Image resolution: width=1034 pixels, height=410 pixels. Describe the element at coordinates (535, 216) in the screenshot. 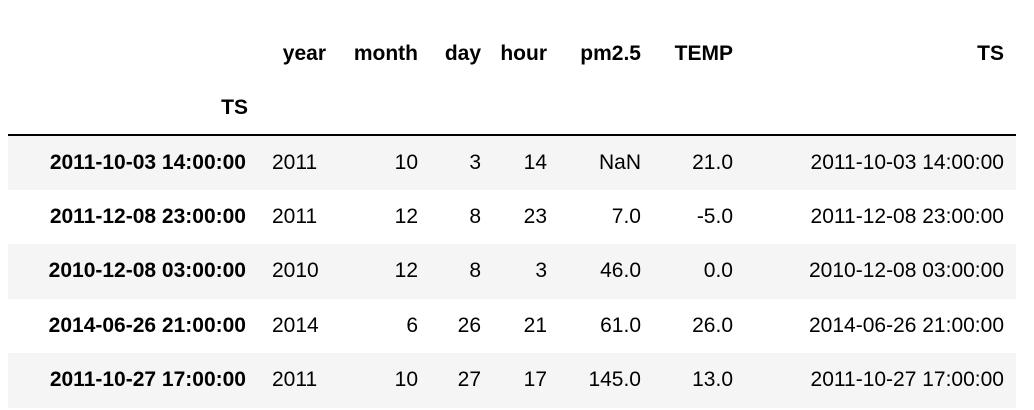

I see `cell-hour: 23` at that location.